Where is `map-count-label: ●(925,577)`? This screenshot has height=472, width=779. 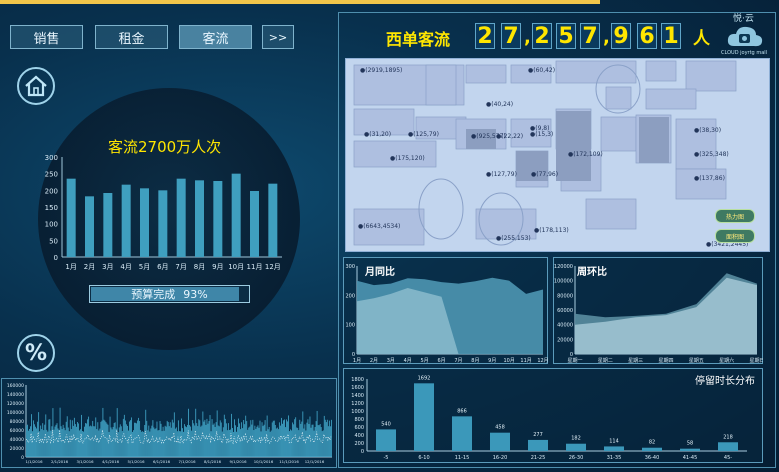 map-count-label: ●(925,577) is located at coordinates (488, 136).